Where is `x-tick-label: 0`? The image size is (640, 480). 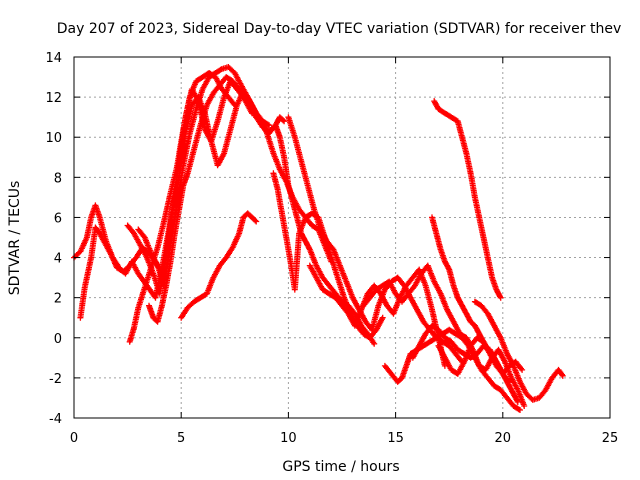 x-tick-label: 0 is located at coordinates (74, 438).